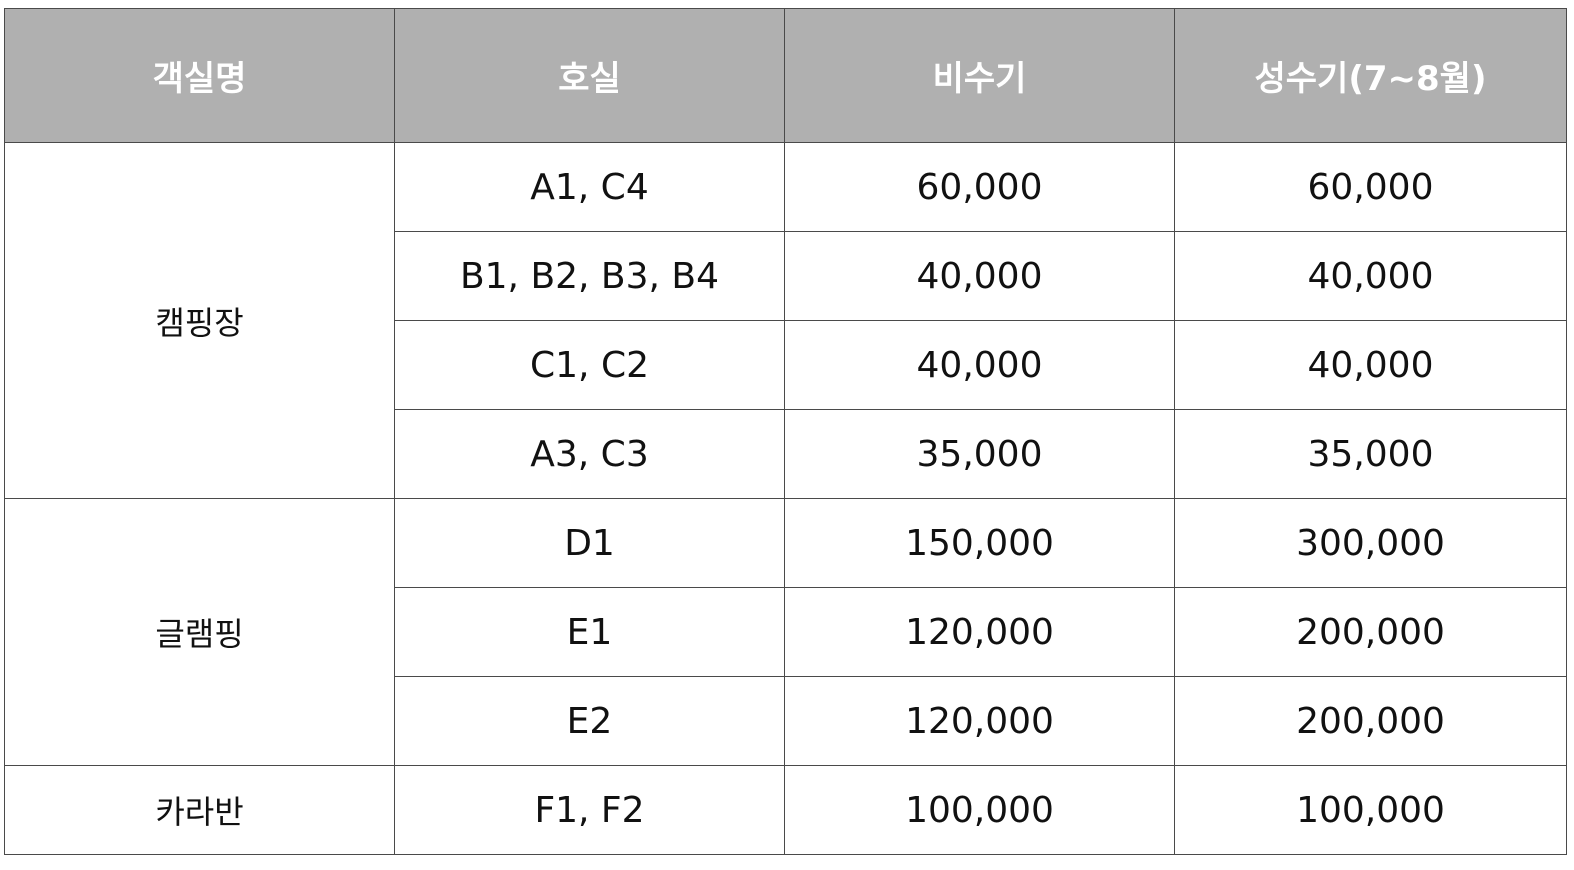  What do you see at coordinates (589, 187) in the screenshot?
I see `room-cell: A1, C4` at bounding box center [589, 187].